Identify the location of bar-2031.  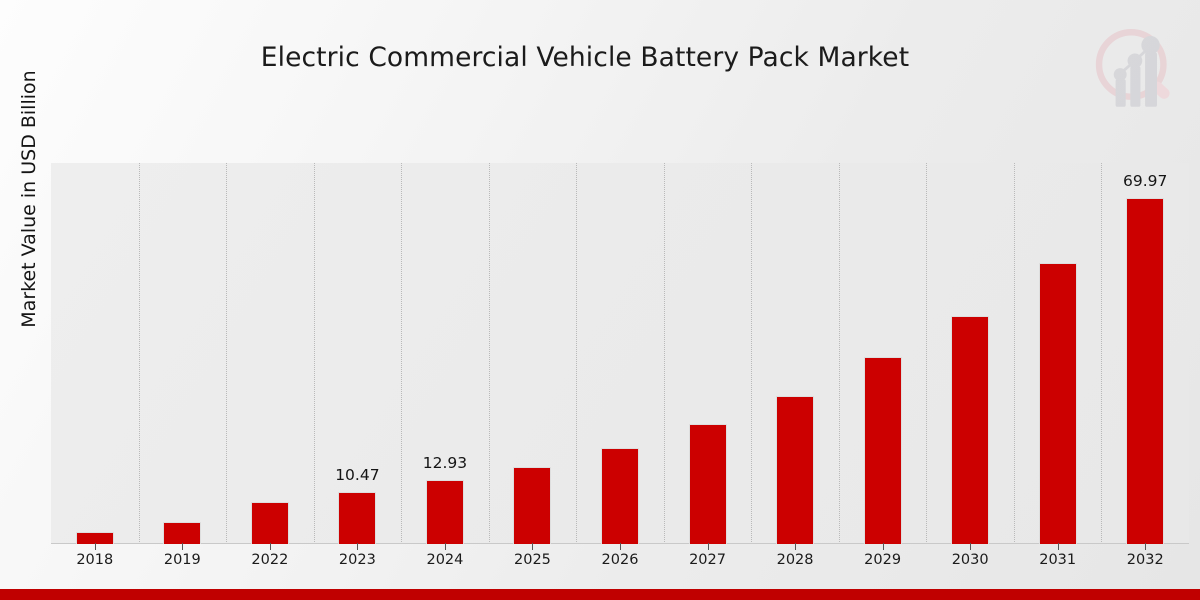
(1058, 353).